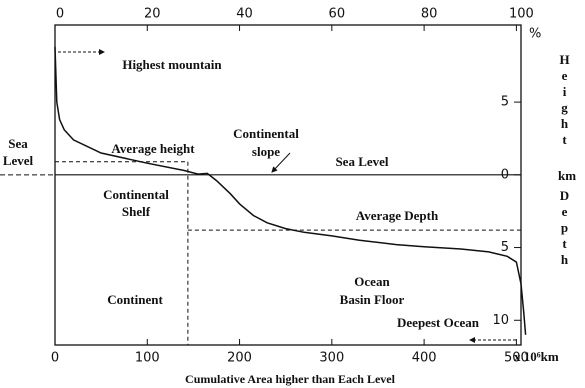 The width and height of the screenshot is (585, 388). What do you see at coordinates (153, 148) in the screenshot?
I see `annotation: Average height` at bounding box center [153, 148].